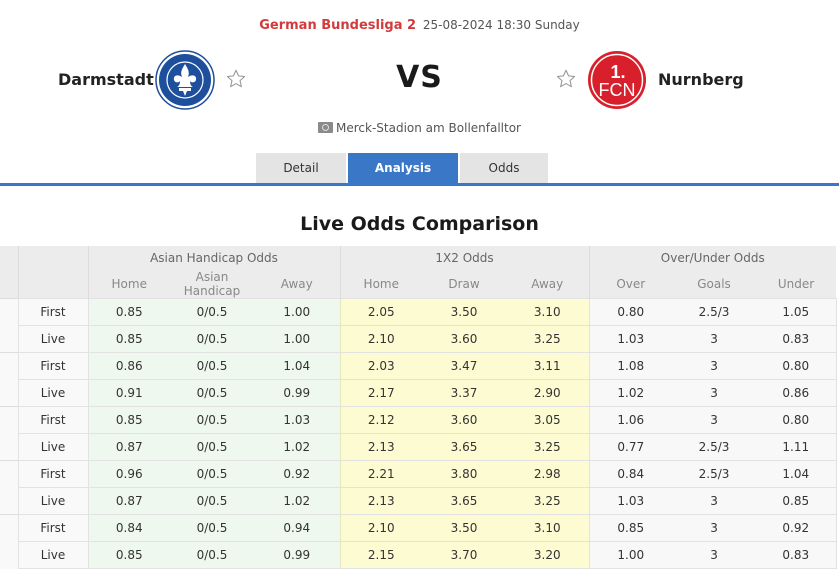  Describe the element at coordinates (464, 366) in the screenshot. I see `x12-draw: 3.47` at that location.